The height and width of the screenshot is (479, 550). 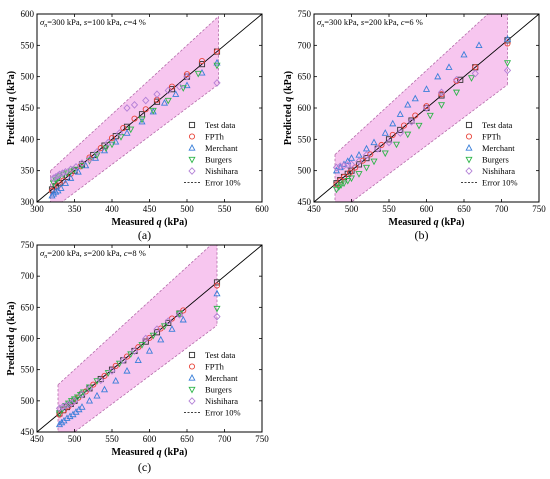 I want to click on legend-label-fpth: FPTh, so click(x=492, y=137).